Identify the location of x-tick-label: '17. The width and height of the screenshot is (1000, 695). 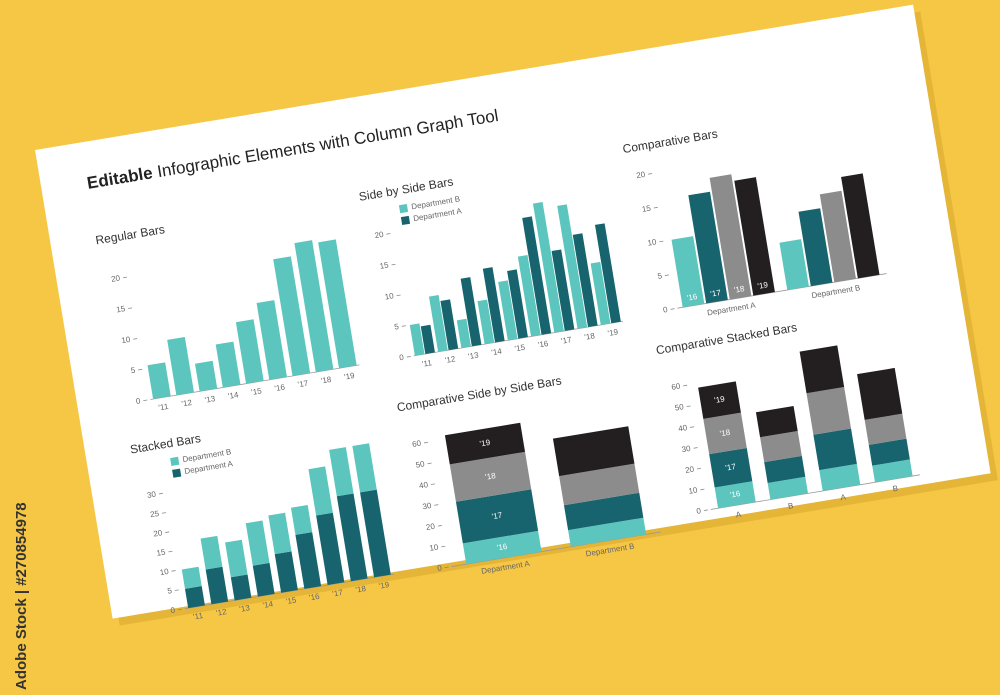
(303, 384).